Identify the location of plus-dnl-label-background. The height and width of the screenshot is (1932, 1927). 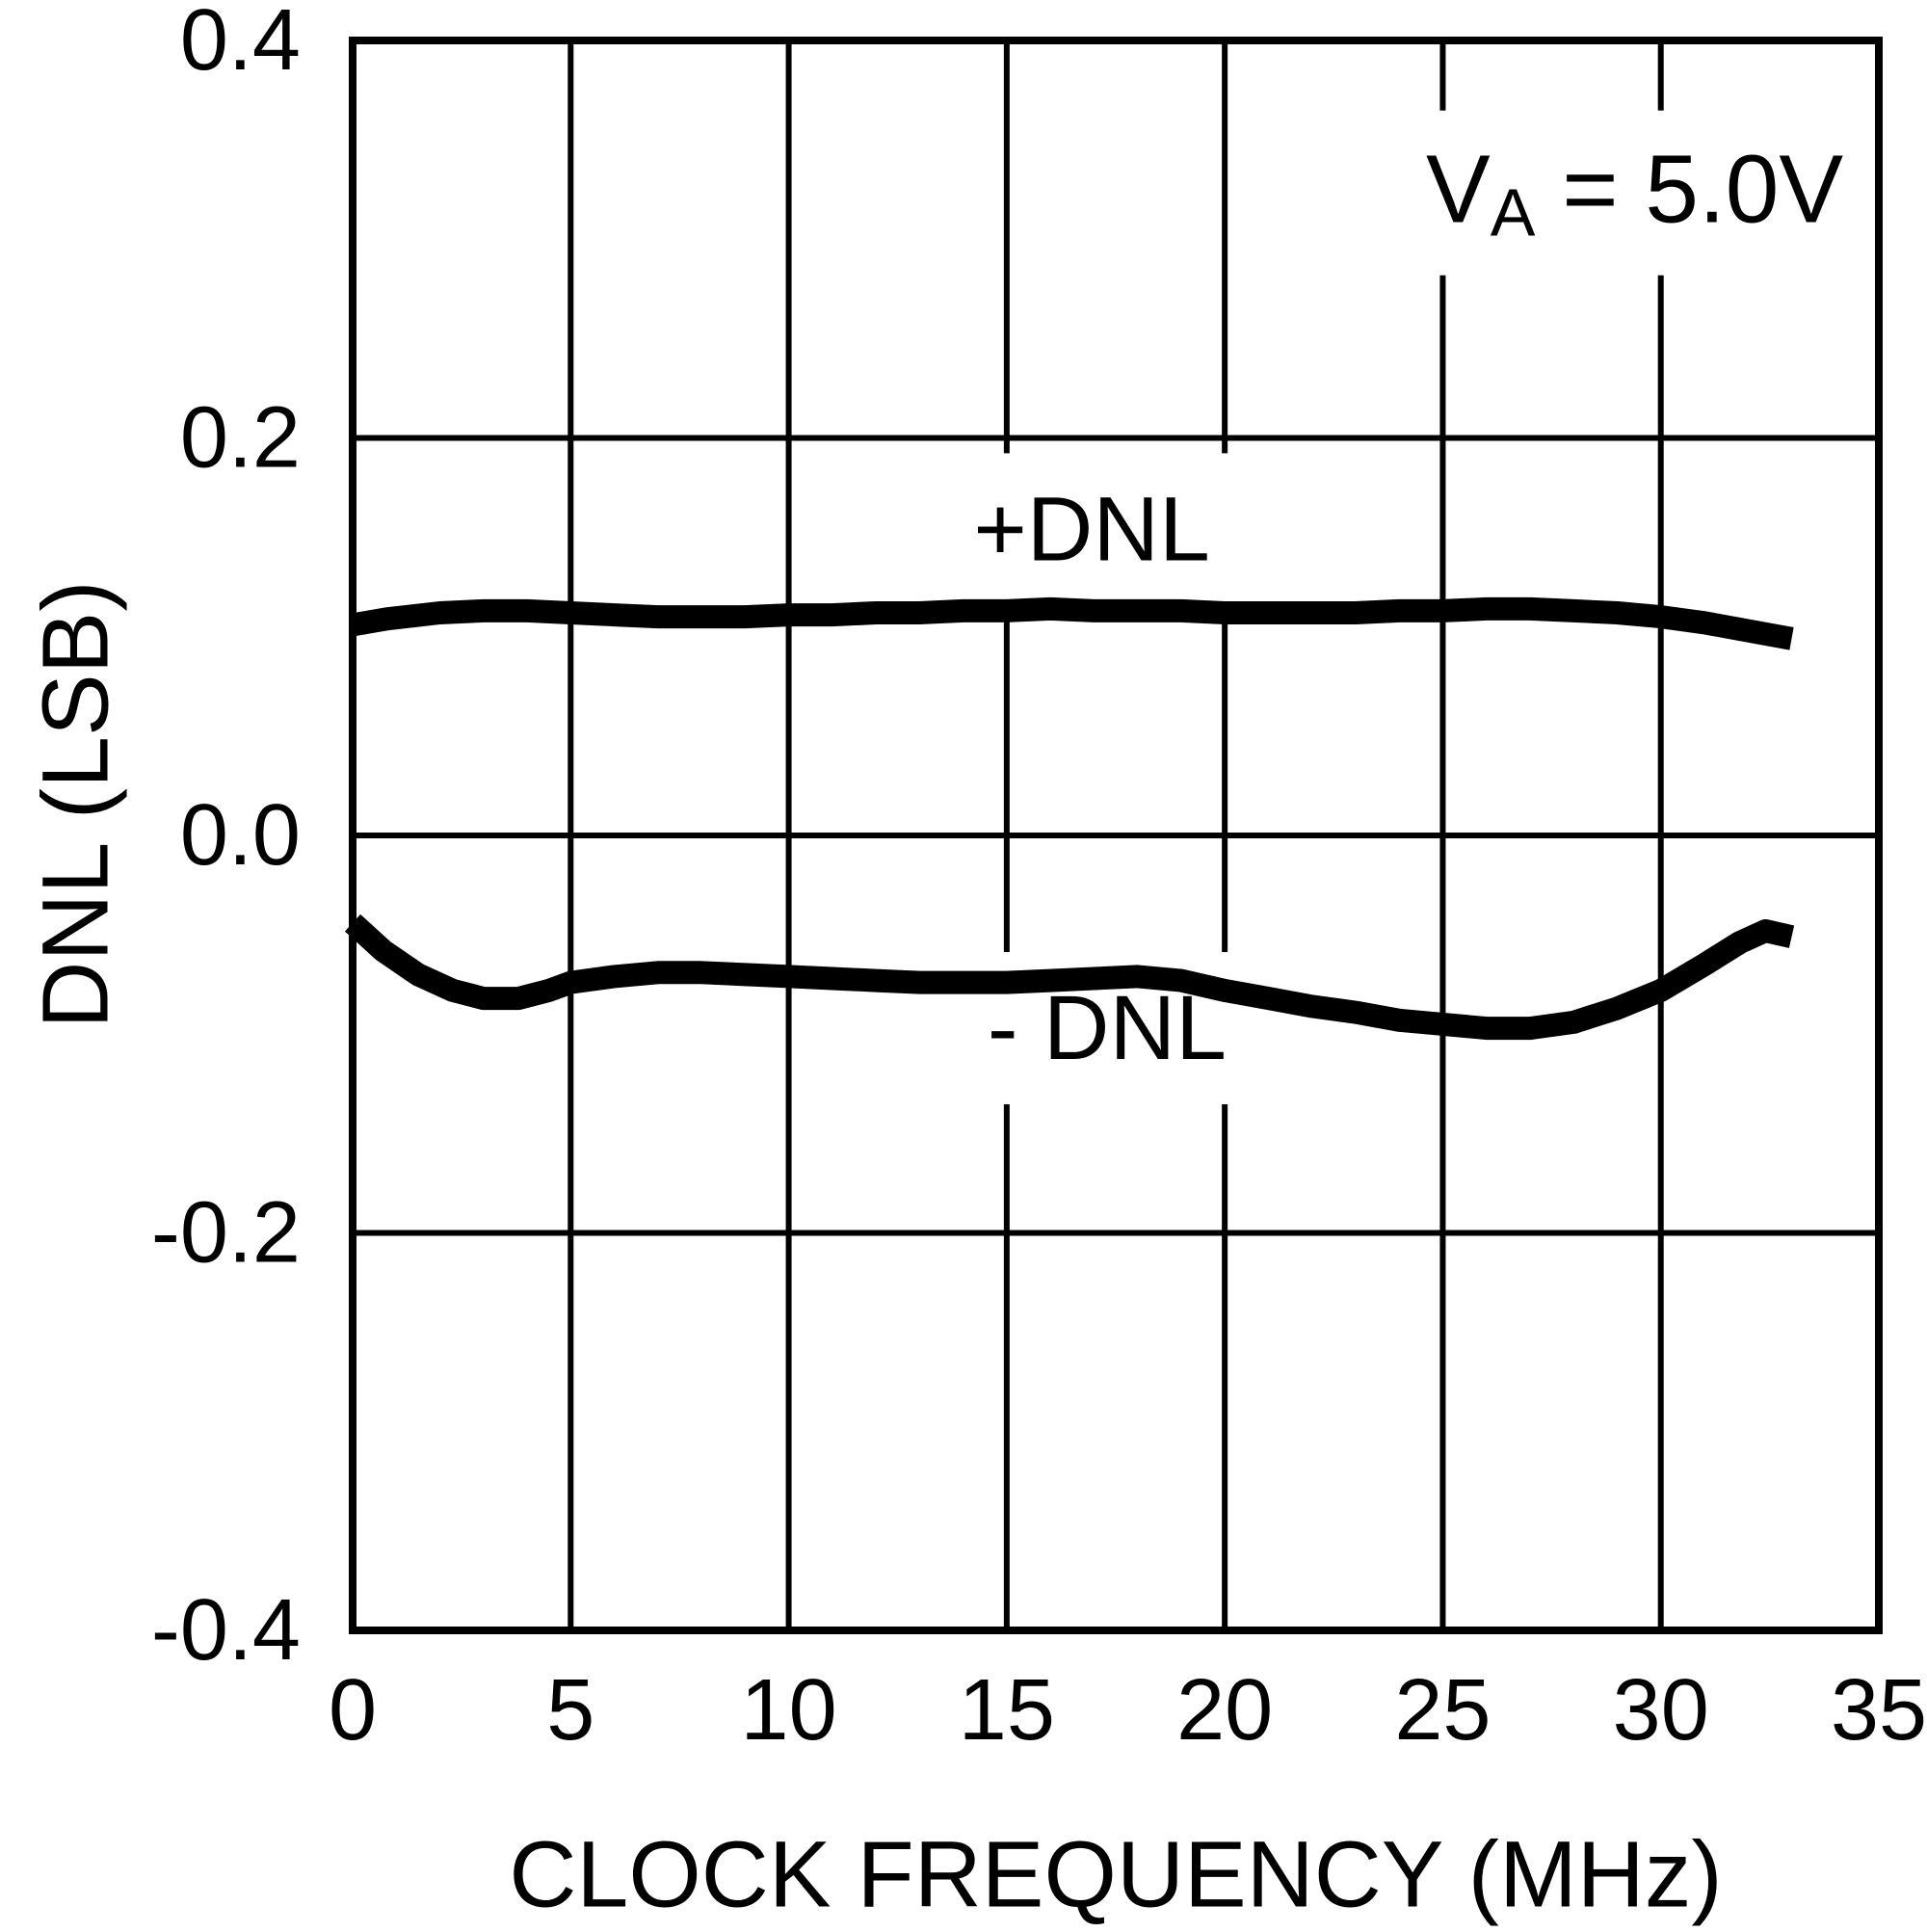
(1091, 529).